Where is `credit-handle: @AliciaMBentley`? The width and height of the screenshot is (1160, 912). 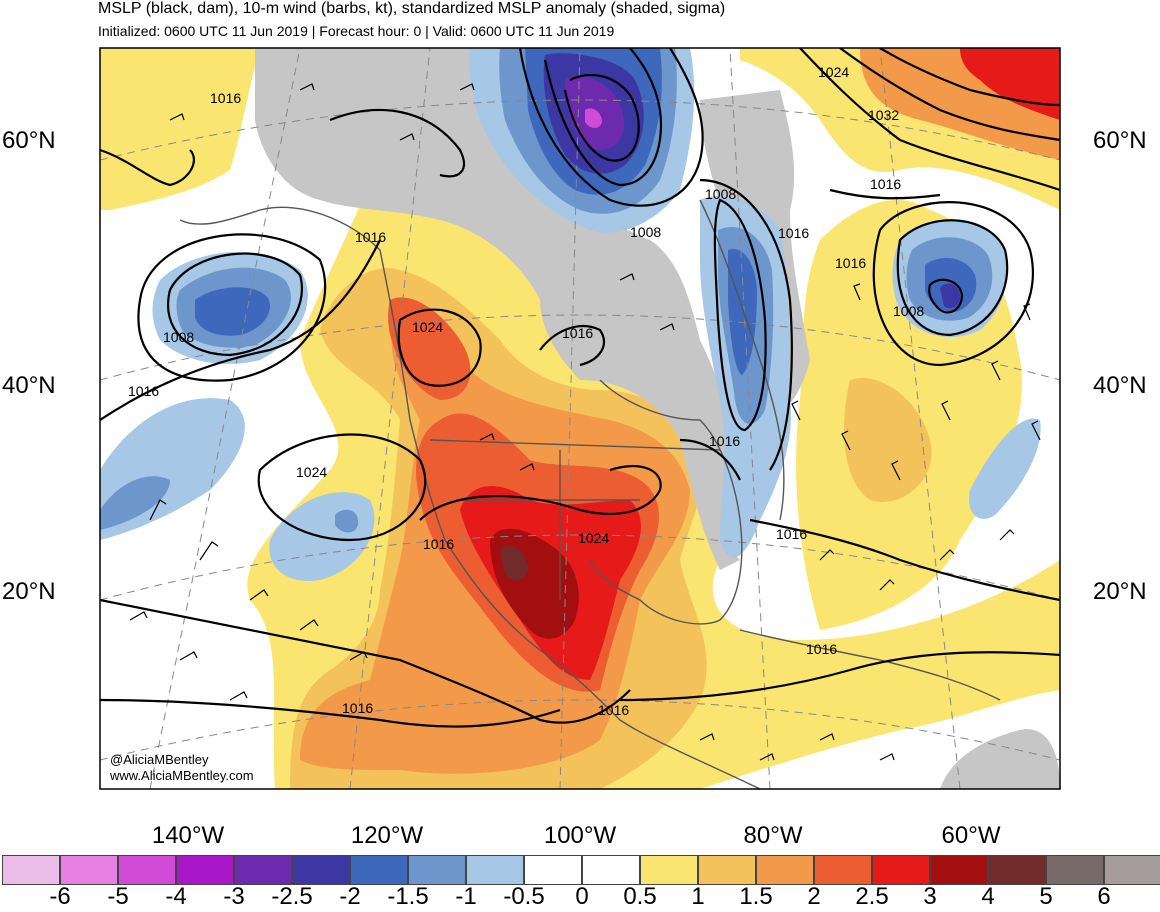 credit-handle: @AliciaMBentley is located at coordinates (159, 759).